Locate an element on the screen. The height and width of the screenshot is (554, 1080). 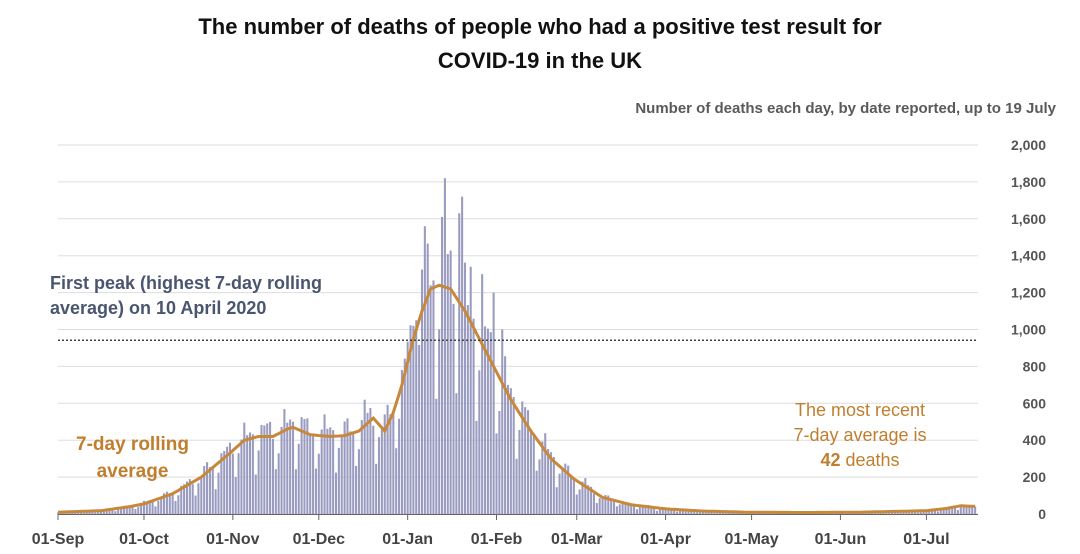
y-tick-label: 1,000 is located at coordinates (1028, 330).